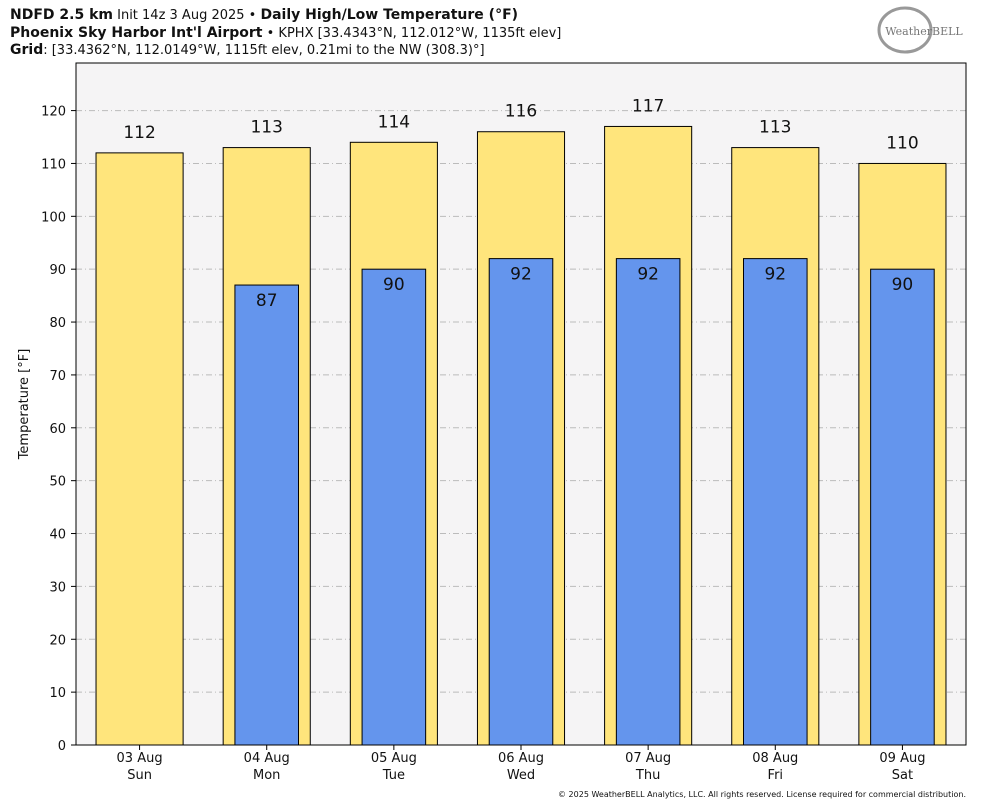 The width and height of the screenshot is (984, 808). I want to click on header-text: Daily High/Low Temperature (°F), so click(389, 15).